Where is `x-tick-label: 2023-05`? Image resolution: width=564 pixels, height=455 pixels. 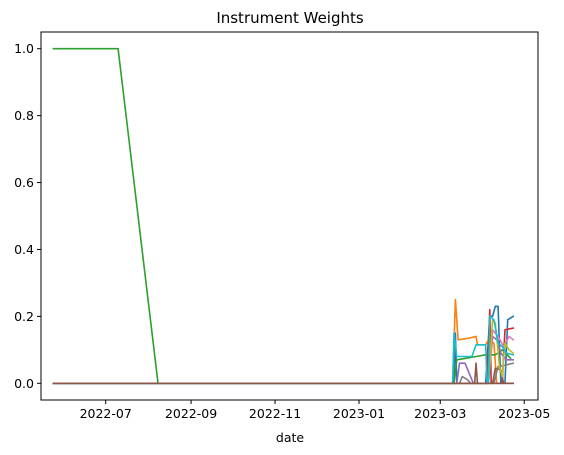
x-tick-label: 2023-05 is located at coordinates (524, 413).